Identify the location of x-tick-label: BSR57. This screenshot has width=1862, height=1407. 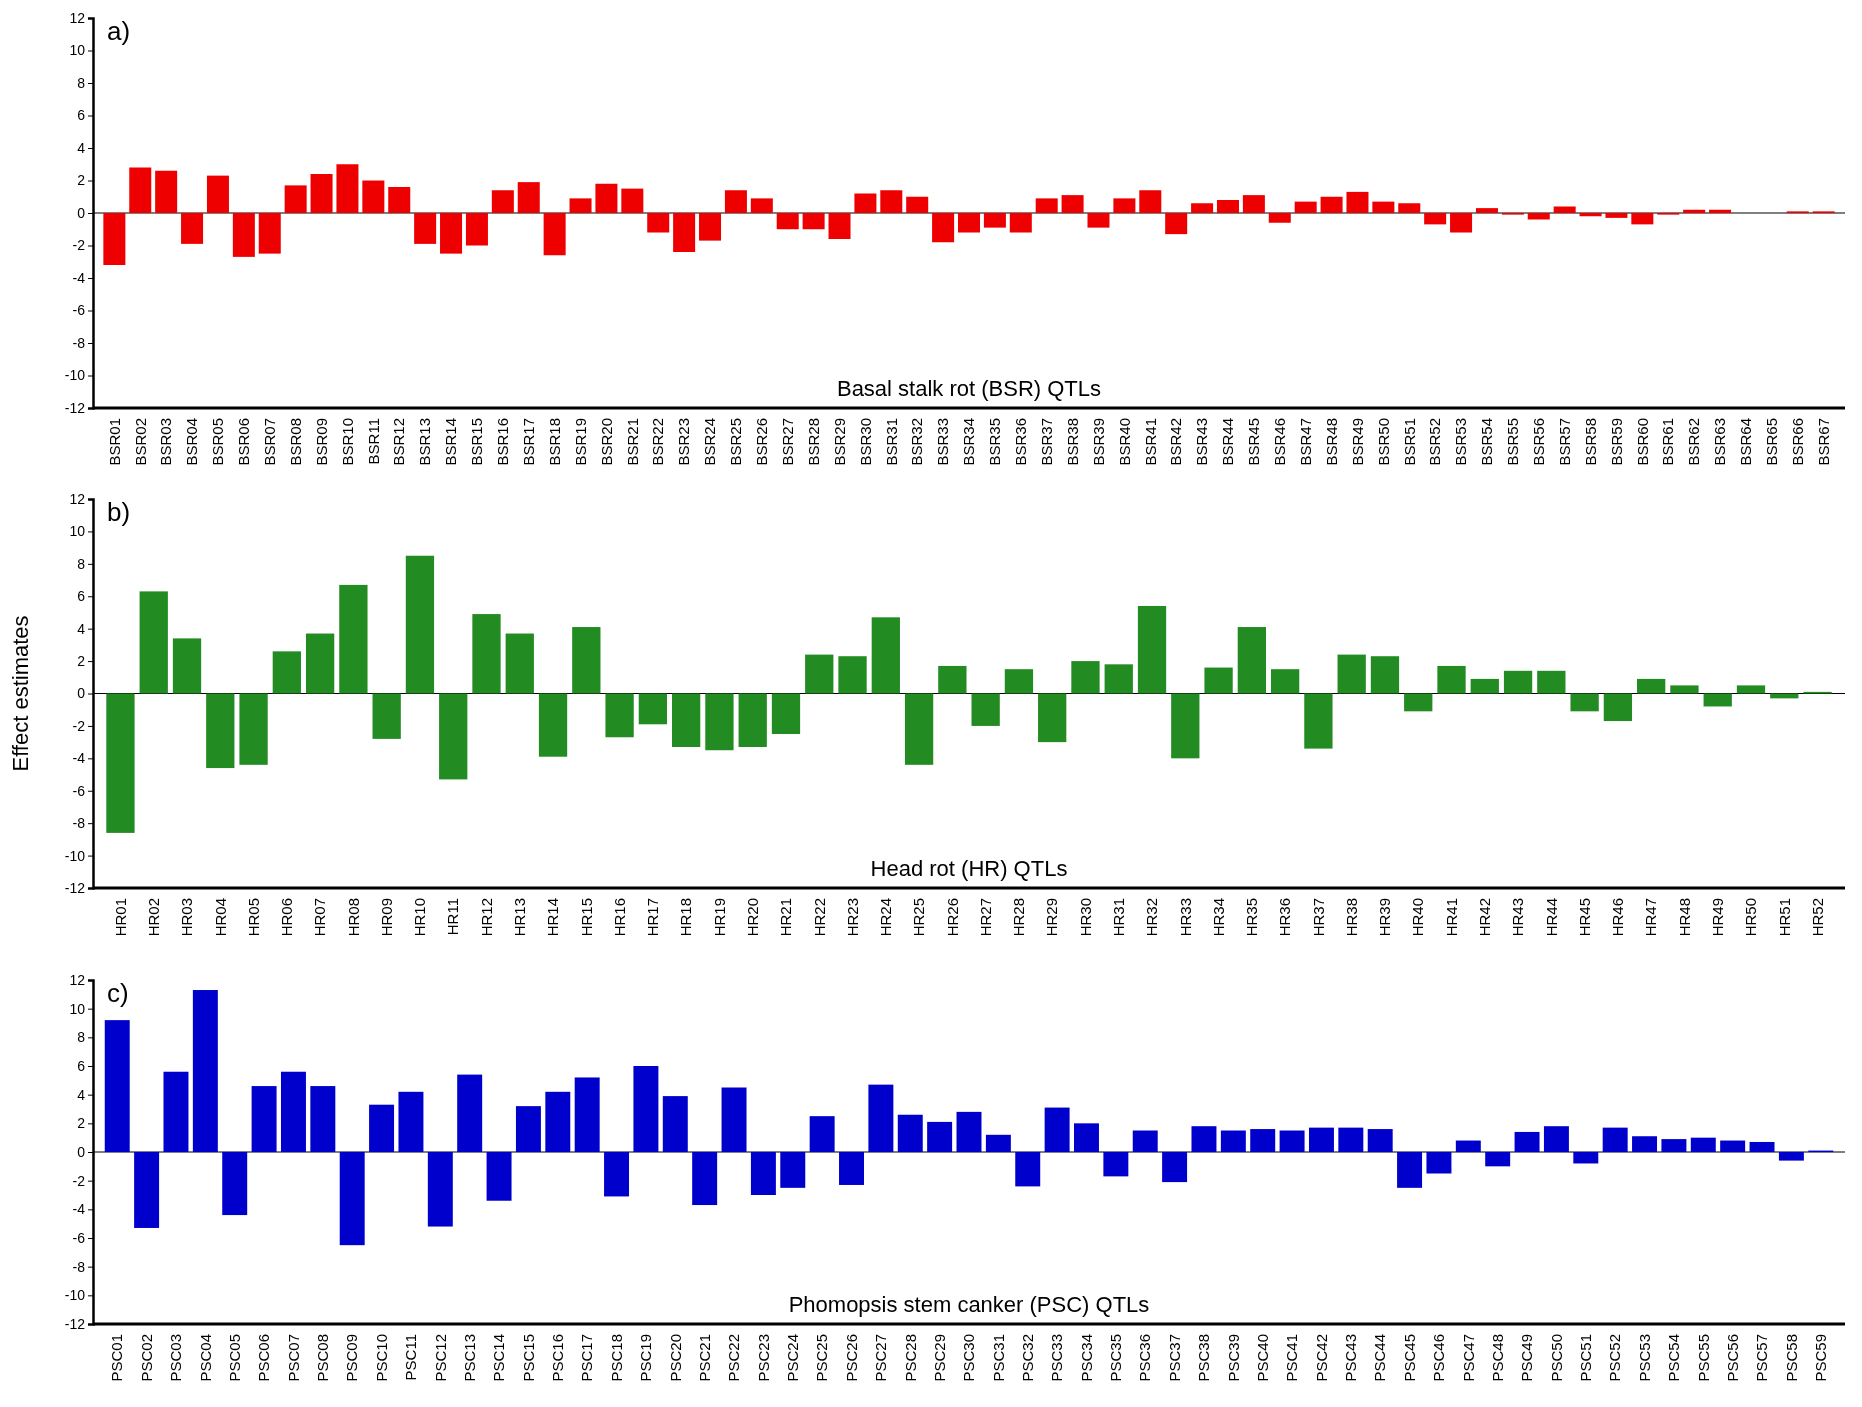
(1564, 442).